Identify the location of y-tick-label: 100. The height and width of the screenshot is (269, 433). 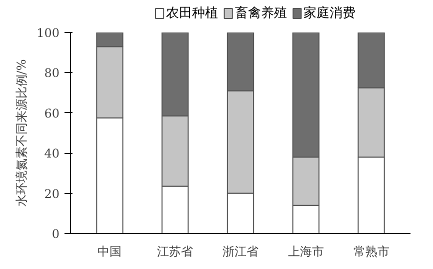
(48, 33).